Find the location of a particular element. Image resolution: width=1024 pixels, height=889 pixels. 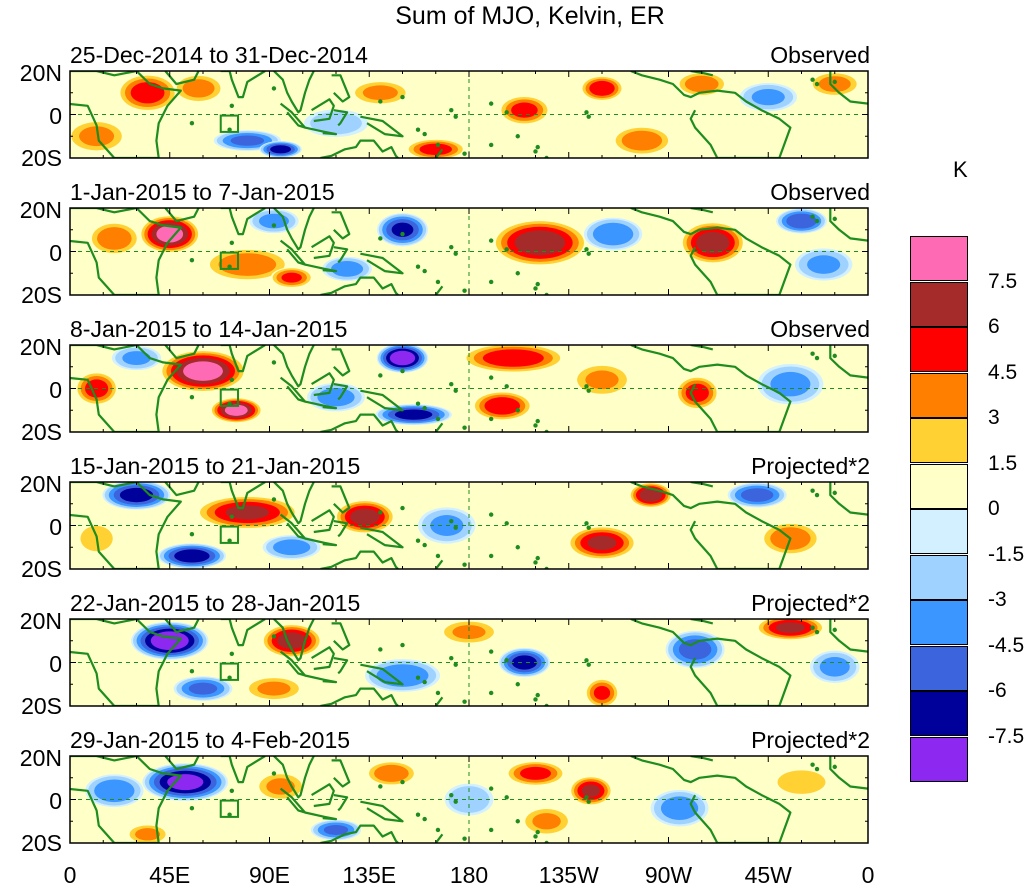

y-tick-label: 0 is located at coordinates (55, 115).